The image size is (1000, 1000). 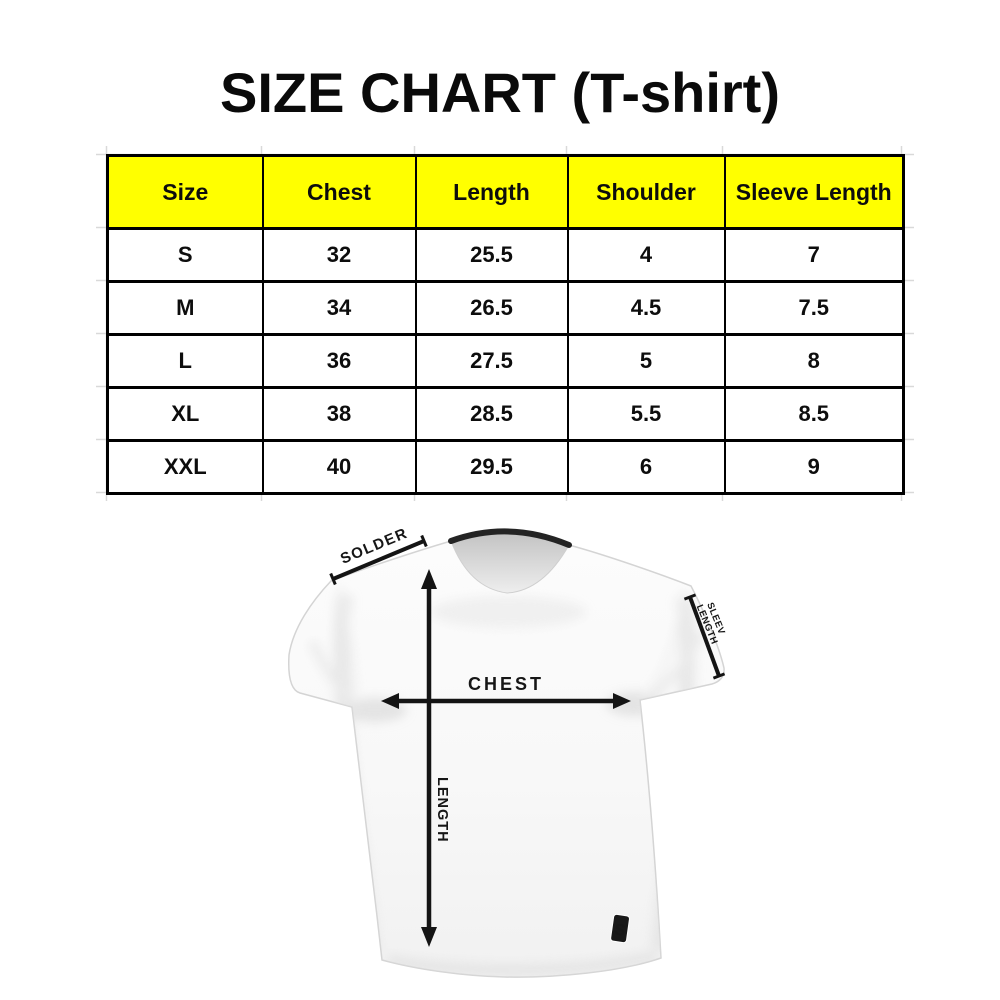 I want to click on table-row-l: L 36 27.5 5 8, so click(x=505, y=361).